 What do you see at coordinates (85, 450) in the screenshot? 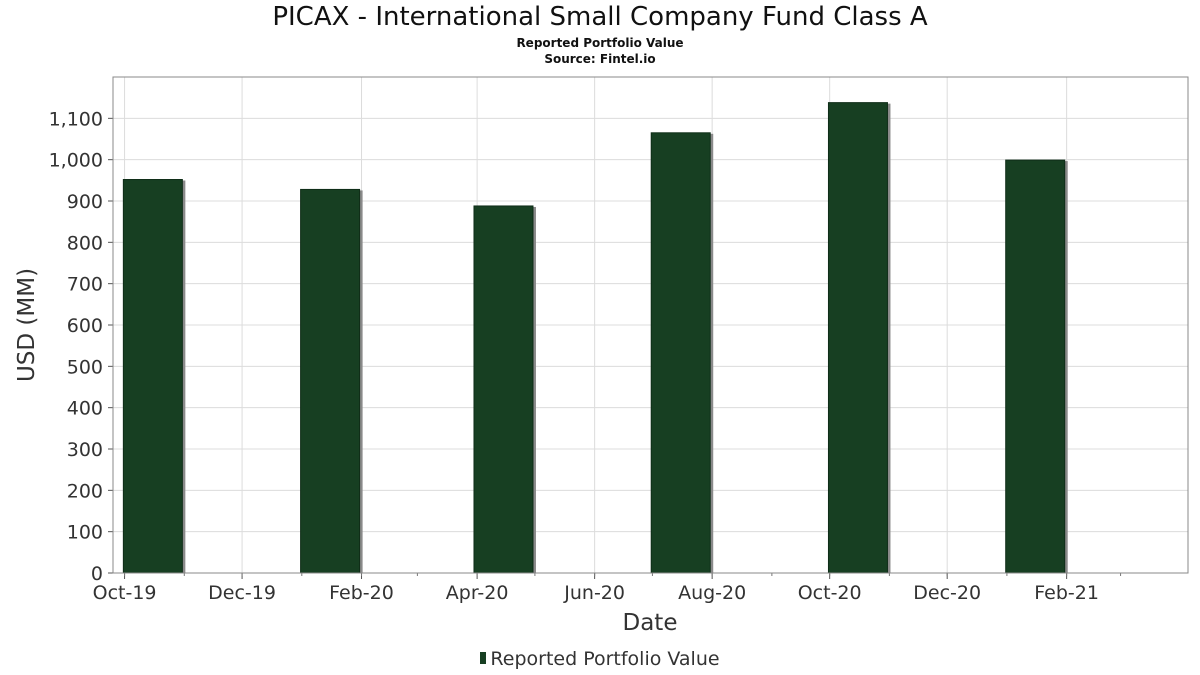
I see `y-tick-label: 300` at bounding box center [85, 450].